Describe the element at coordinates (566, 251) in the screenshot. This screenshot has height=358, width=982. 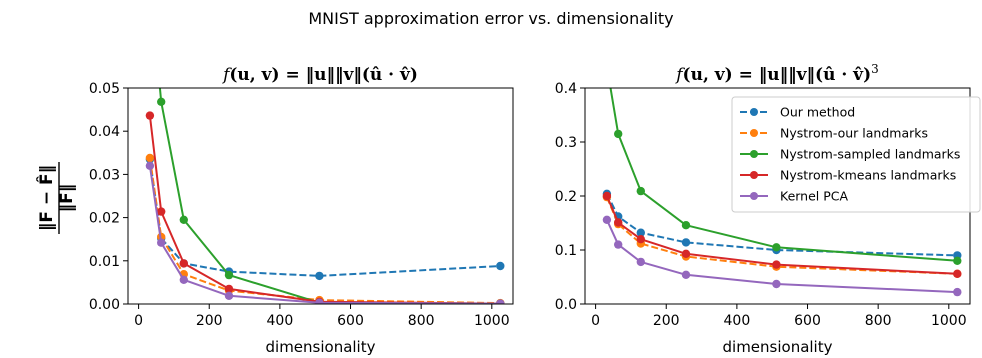
I see `y-tick-label: 0.1` at that location.